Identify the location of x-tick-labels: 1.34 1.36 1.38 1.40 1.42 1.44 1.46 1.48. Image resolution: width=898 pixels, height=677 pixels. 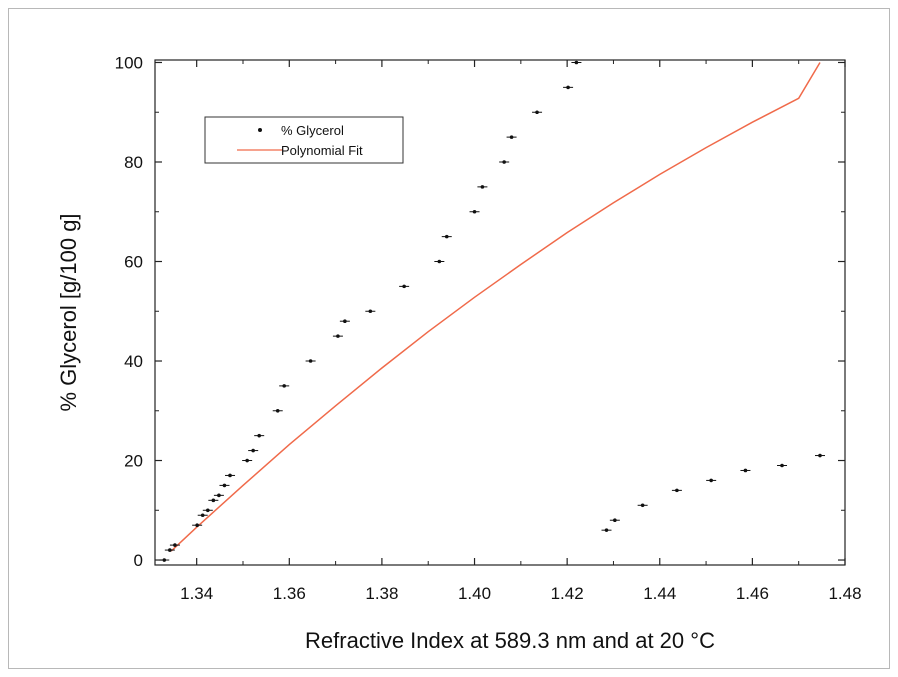
(520, 593).